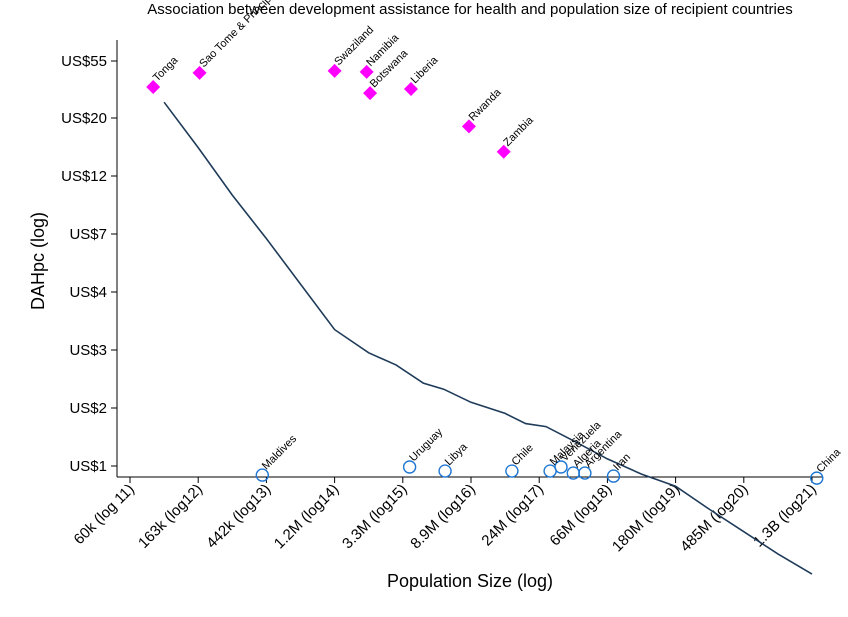  Describe the element at coordinates (714, 518) in the screenshot. I see `x-tick-label: 485M (log20)` at that location.